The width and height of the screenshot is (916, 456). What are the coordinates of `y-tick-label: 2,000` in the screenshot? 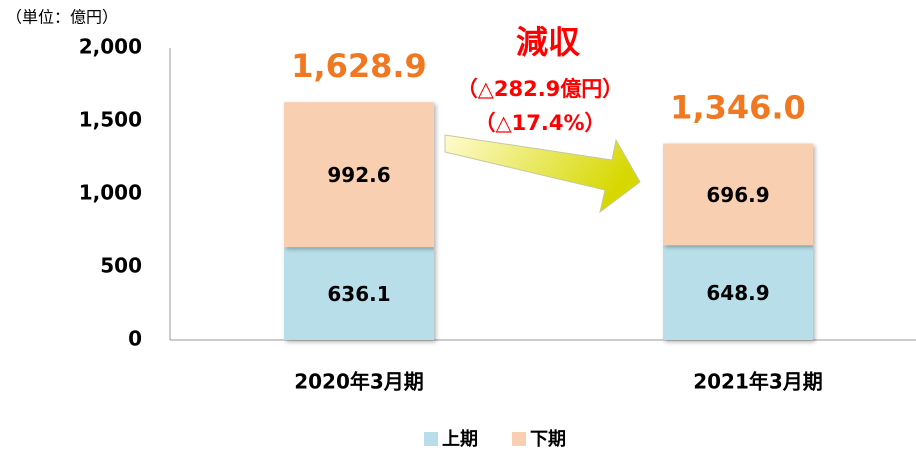 It's located at (110, 47).